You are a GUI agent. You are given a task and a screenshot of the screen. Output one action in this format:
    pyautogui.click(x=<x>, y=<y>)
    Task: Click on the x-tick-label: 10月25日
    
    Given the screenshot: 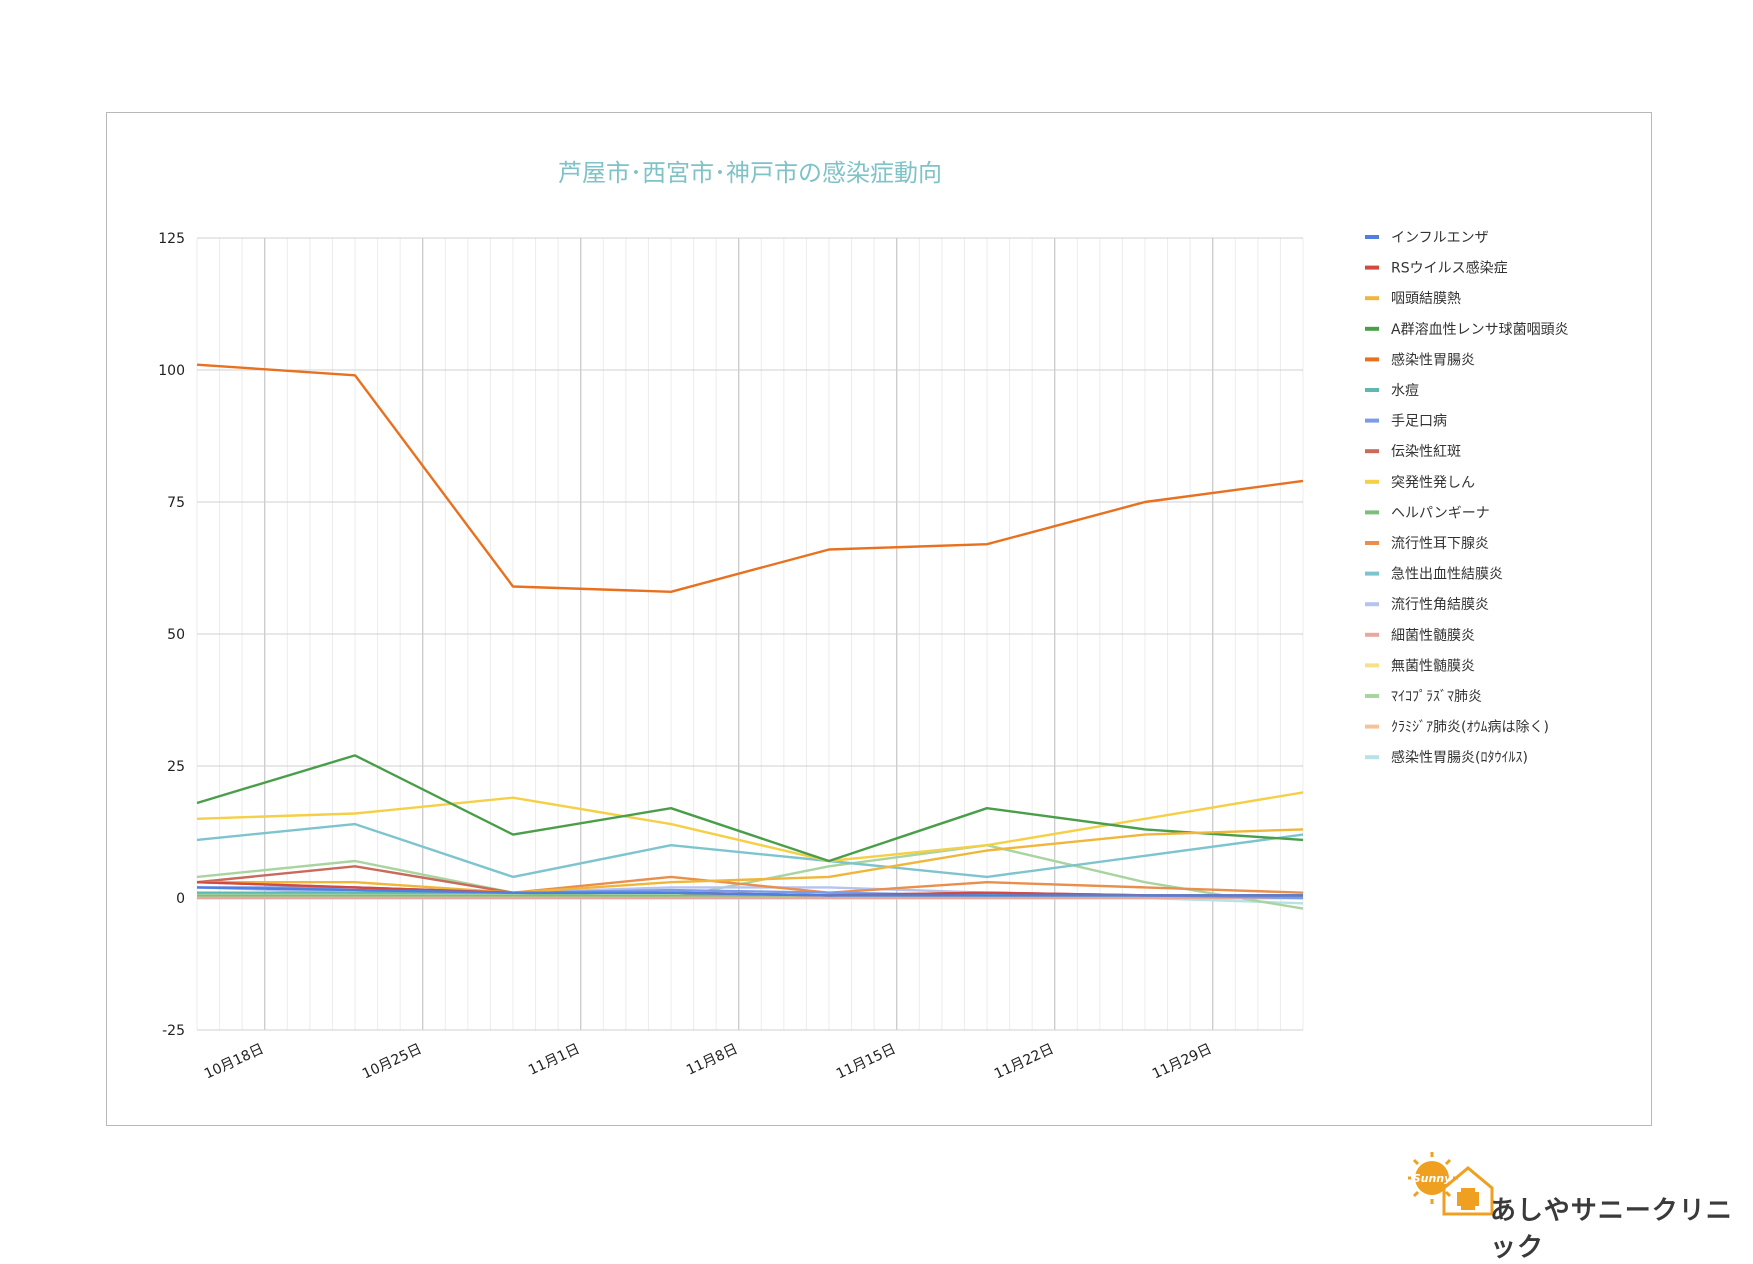 What is the action you would take?
    pyautogui.click(x=392, y=1061)
    